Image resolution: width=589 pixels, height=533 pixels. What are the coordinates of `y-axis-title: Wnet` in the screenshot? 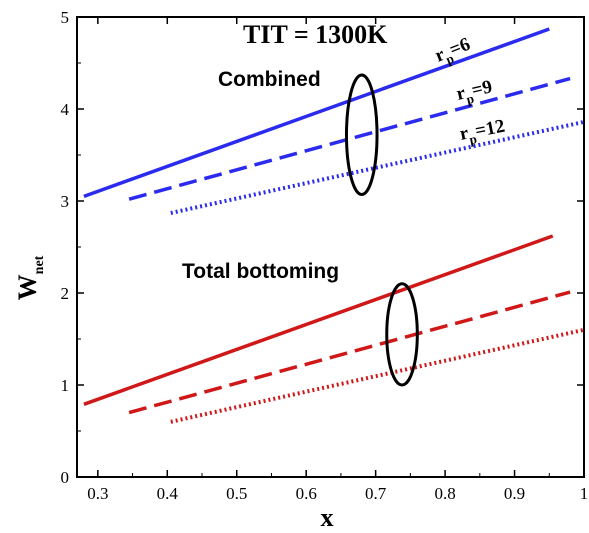 It's located at (30, 277).